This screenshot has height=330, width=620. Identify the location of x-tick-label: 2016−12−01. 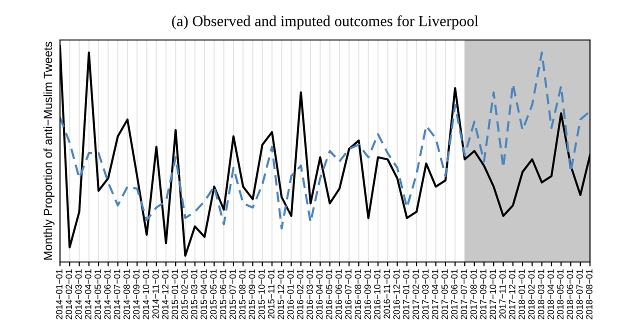
(396, 294).